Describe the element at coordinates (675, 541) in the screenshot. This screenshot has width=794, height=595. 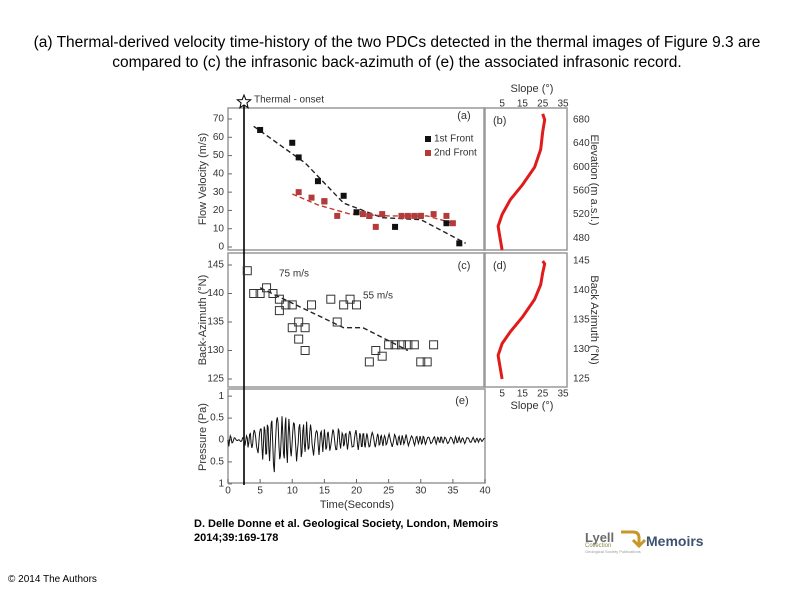
I see `memoirs-logo: Memoirs` at that location.